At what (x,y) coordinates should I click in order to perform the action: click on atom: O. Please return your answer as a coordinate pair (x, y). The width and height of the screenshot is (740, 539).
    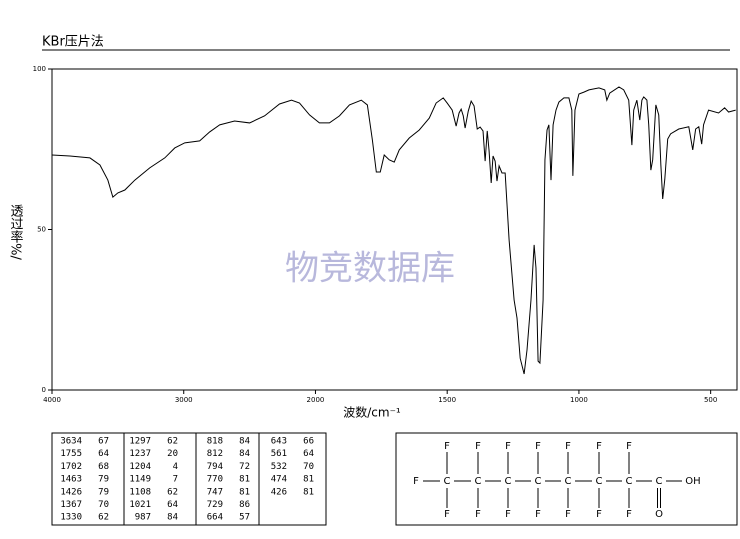
    Looking at the image, I should click on (659, 514).